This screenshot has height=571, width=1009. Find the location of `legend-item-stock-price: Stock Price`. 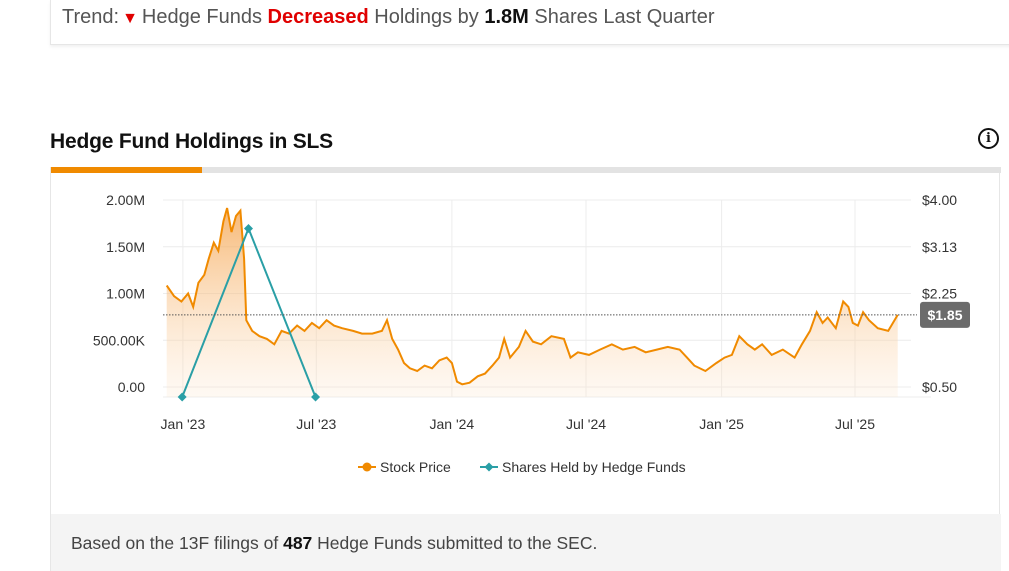

legend-item-stock-price: Stock Price is located at coordinates (404, 467).